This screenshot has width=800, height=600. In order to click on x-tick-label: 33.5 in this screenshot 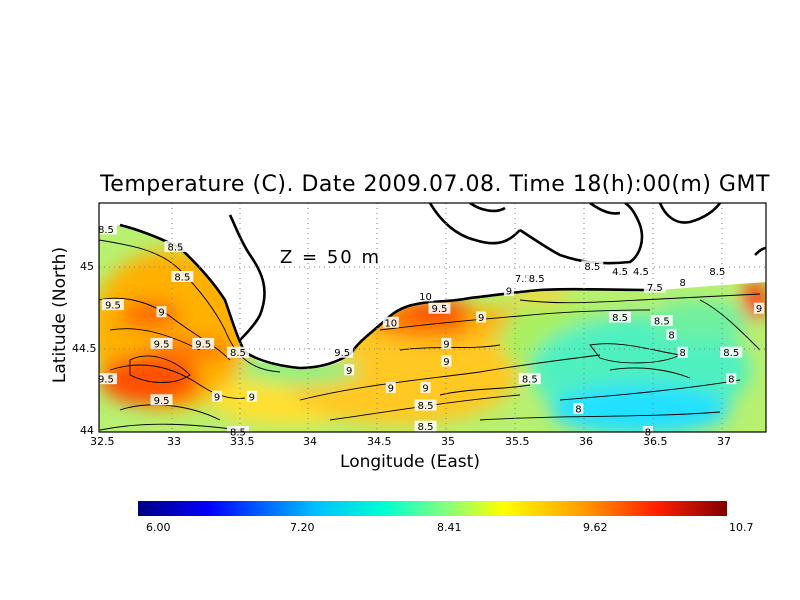, I will do `click(242, 441)`.